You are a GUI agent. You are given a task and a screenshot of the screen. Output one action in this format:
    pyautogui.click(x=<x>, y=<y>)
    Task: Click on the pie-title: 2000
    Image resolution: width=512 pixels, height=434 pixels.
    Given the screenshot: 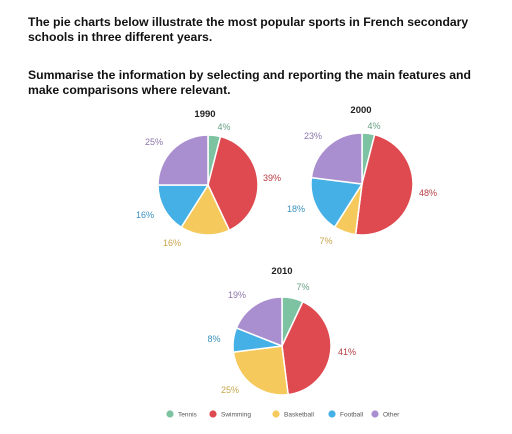 What is the action you would take?
    pyautogui.click(x=360, y=110)
    